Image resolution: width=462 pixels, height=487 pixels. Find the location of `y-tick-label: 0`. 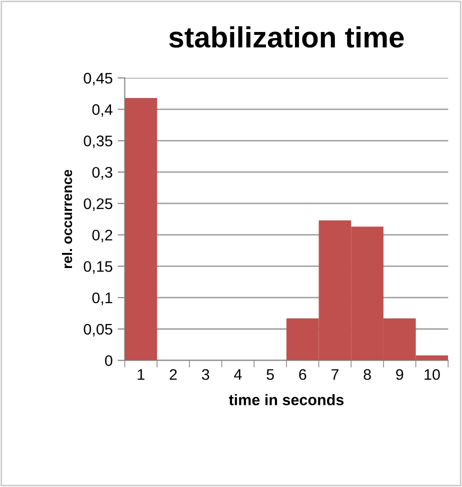

y-tick-label: 0 is located at coordinates (108, 360).